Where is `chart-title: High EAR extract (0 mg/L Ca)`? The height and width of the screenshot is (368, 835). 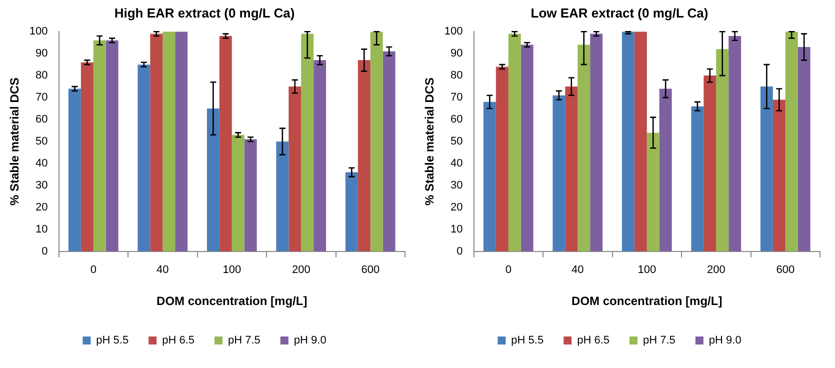 chart-title: High EAR extract (0 mg/L Ca) is located at coordinates (204, 12).